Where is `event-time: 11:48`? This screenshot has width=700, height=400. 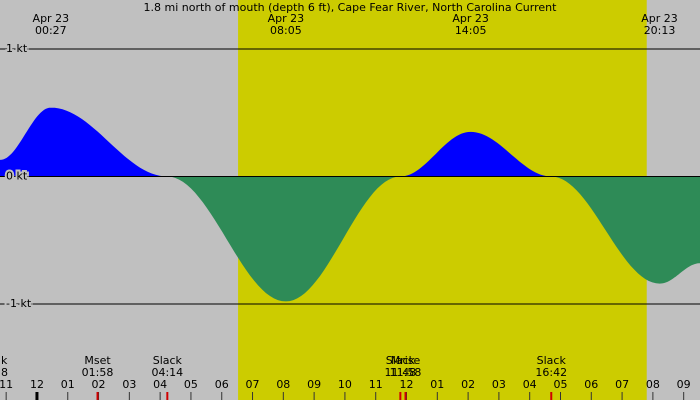
event-time: 11:48 is located at coordinates (401, 372).